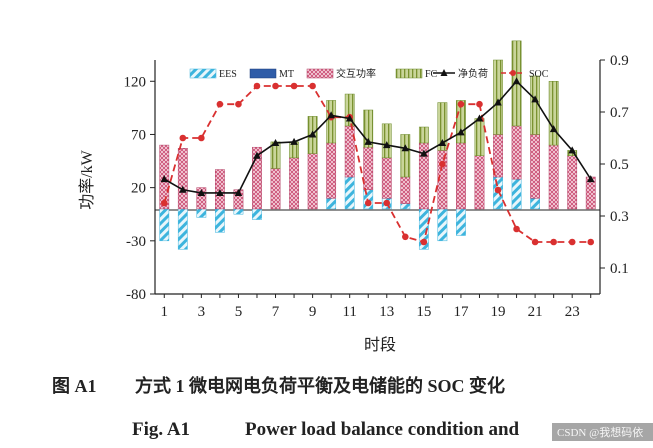 Image resolution: width=653 pixels, height=448 pixels. I want to click on watermark: CSDN @我想码依, so click(602, 432).